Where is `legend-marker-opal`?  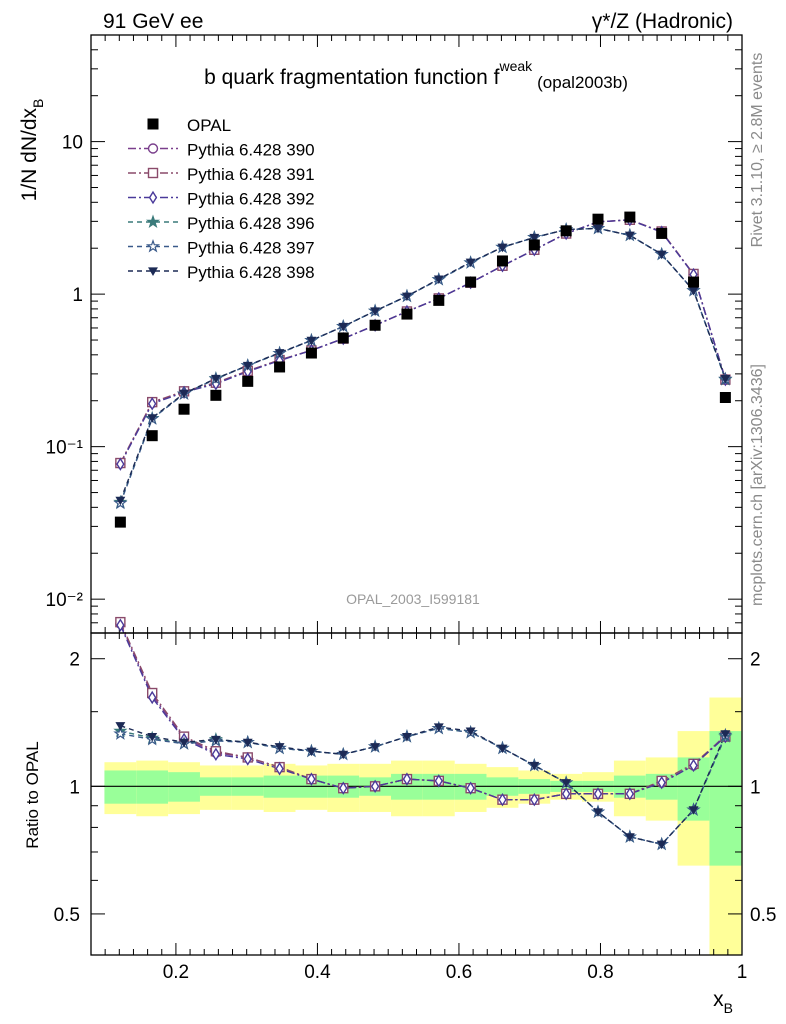 legend-marker-opal is located at coordinates (153, 124).